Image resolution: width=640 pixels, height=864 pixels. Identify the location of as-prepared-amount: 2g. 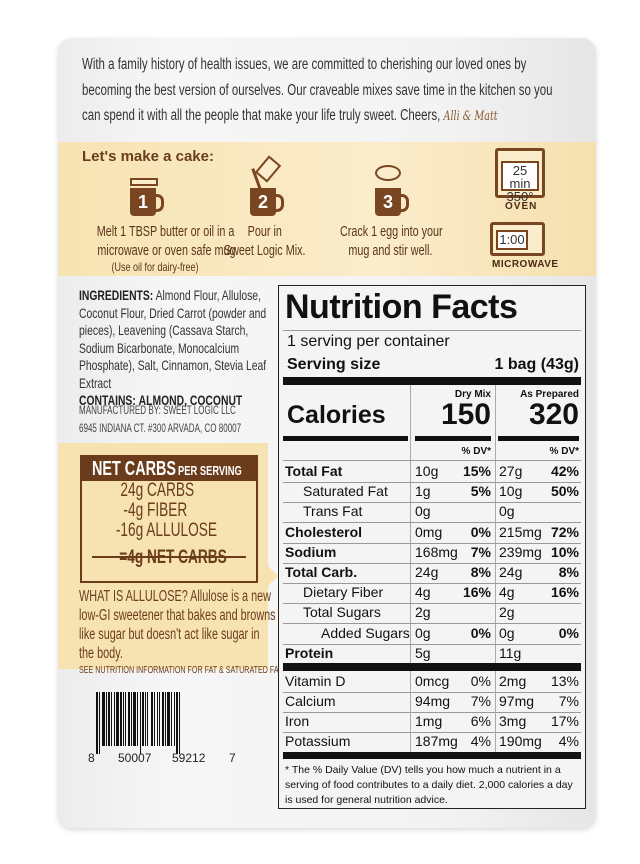
(507, 612).